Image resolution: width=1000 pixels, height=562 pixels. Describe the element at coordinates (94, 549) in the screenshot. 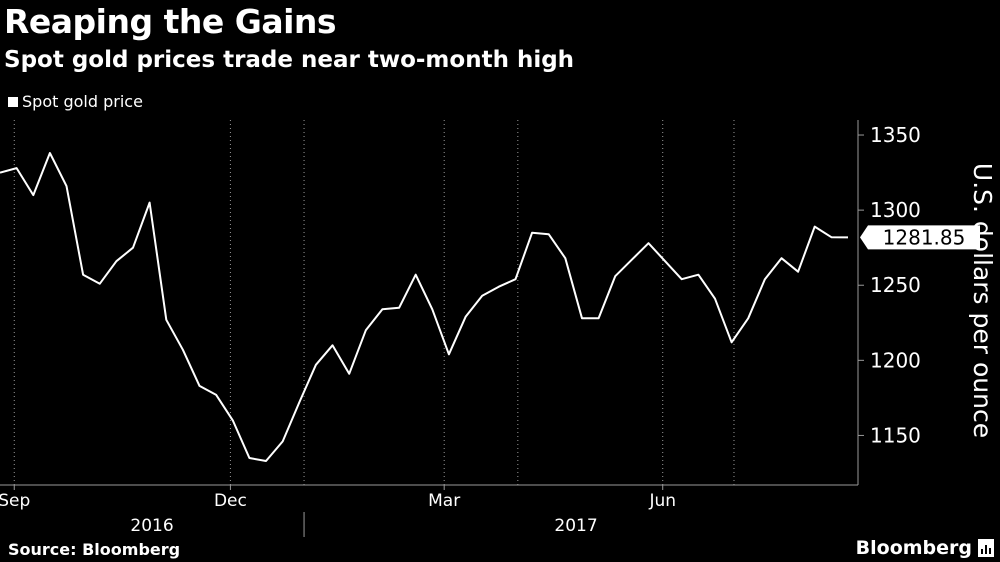

I see `source-note: Source: Bloomberg` at that location.